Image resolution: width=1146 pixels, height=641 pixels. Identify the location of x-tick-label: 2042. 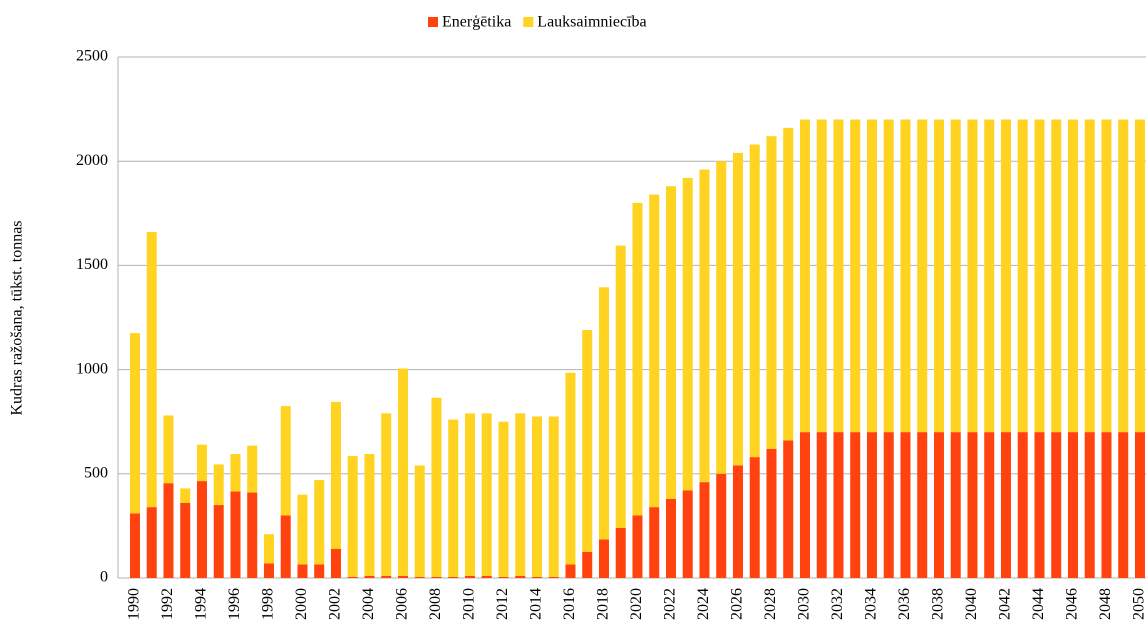
(1005, 604).